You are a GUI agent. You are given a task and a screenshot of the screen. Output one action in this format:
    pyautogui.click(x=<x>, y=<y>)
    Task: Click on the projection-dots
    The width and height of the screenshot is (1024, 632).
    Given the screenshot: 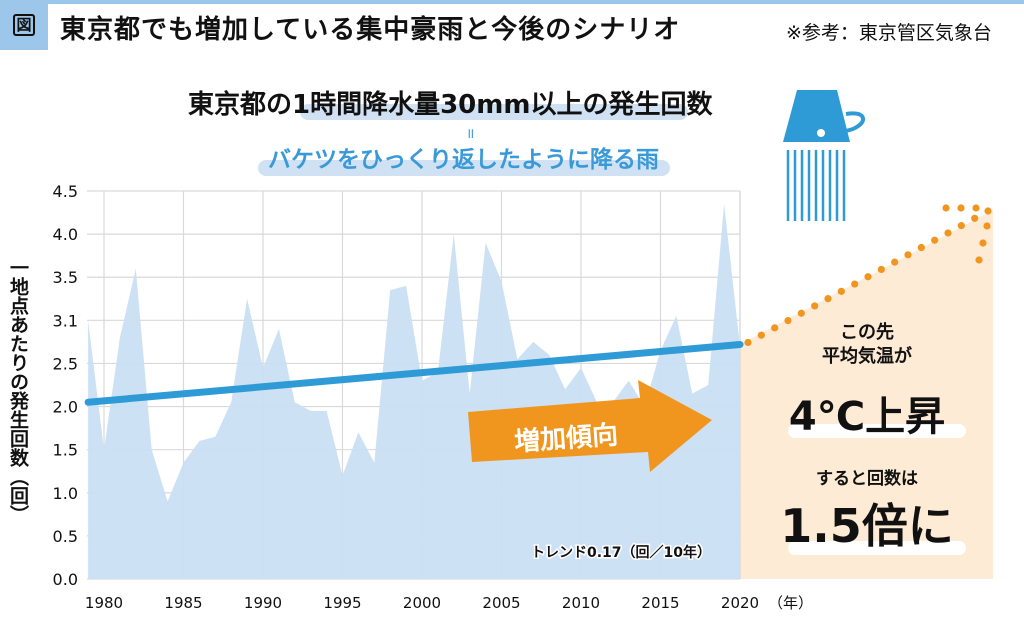 What is the action you would take?
    pyautogui.click(x=868, y=275)
    